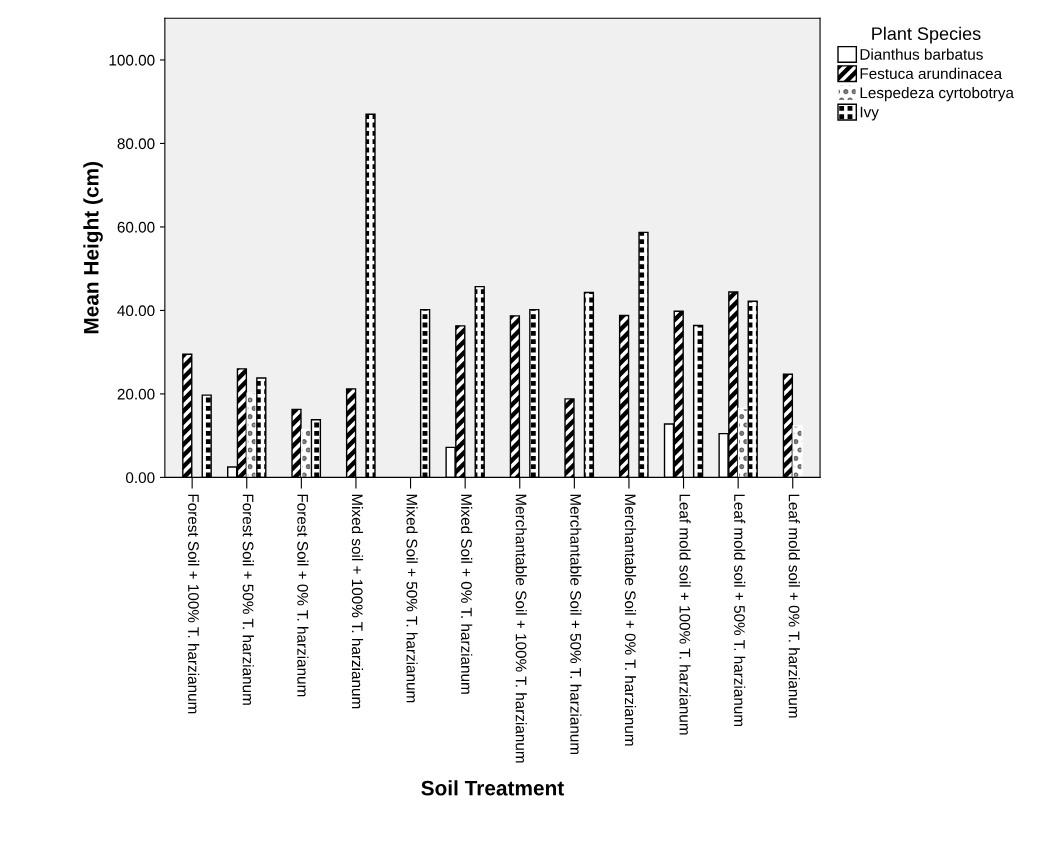  I want to click on x-tick-label: Forest Soil + 50% T. harzianum, so click(248, 599).